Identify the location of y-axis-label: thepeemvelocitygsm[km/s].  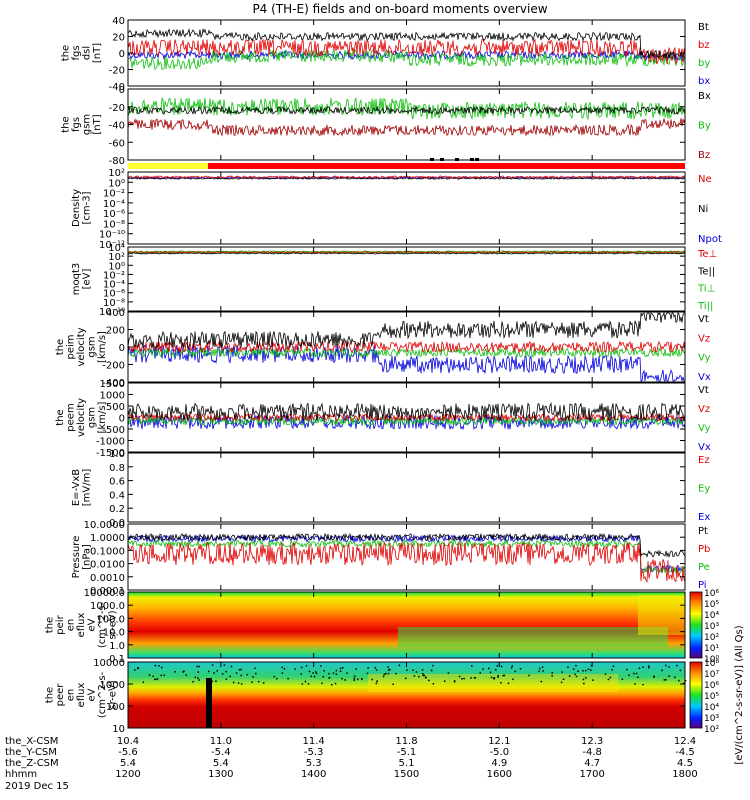
(81, 417).